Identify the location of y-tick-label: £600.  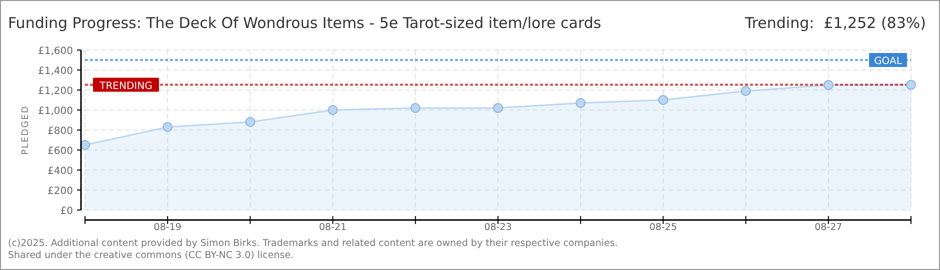
(60, 151).